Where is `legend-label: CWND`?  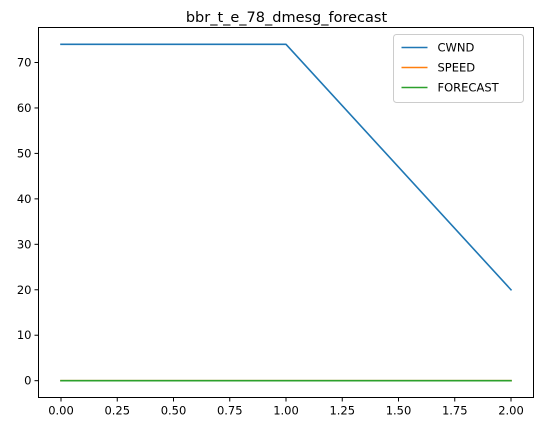 legend-label: CWND is located at coordinates (456, 48).